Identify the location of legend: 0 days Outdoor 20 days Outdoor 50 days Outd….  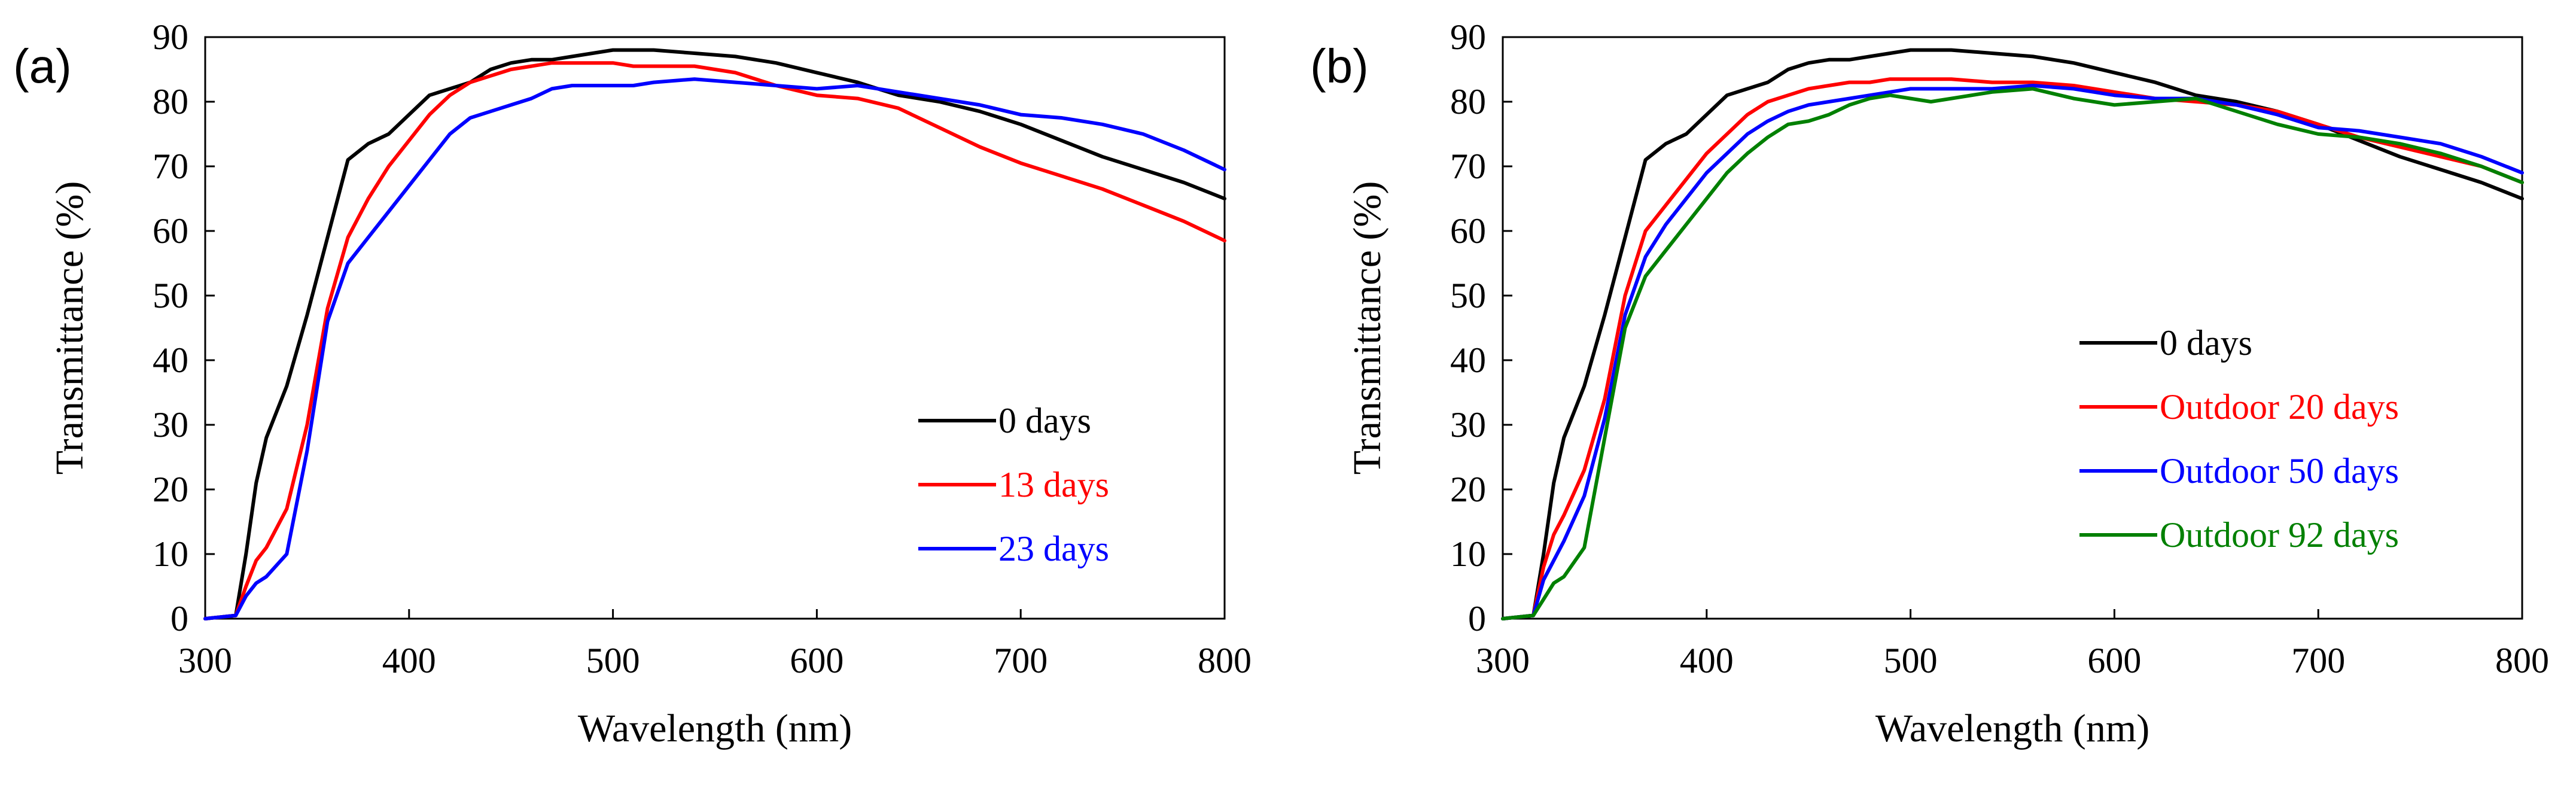
(2239, 439).